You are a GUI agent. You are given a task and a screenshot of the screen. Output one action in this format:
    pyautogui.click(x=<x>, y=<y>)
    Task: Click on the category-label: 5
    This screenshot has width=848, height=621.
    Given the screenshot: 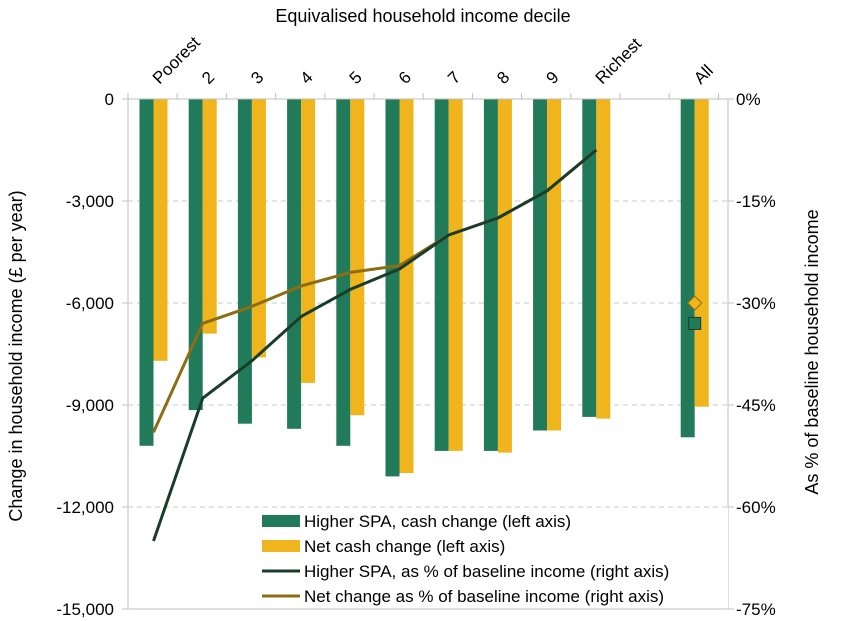 What is the action you would take?
    pyautogui.click(x=356, y=78)
    